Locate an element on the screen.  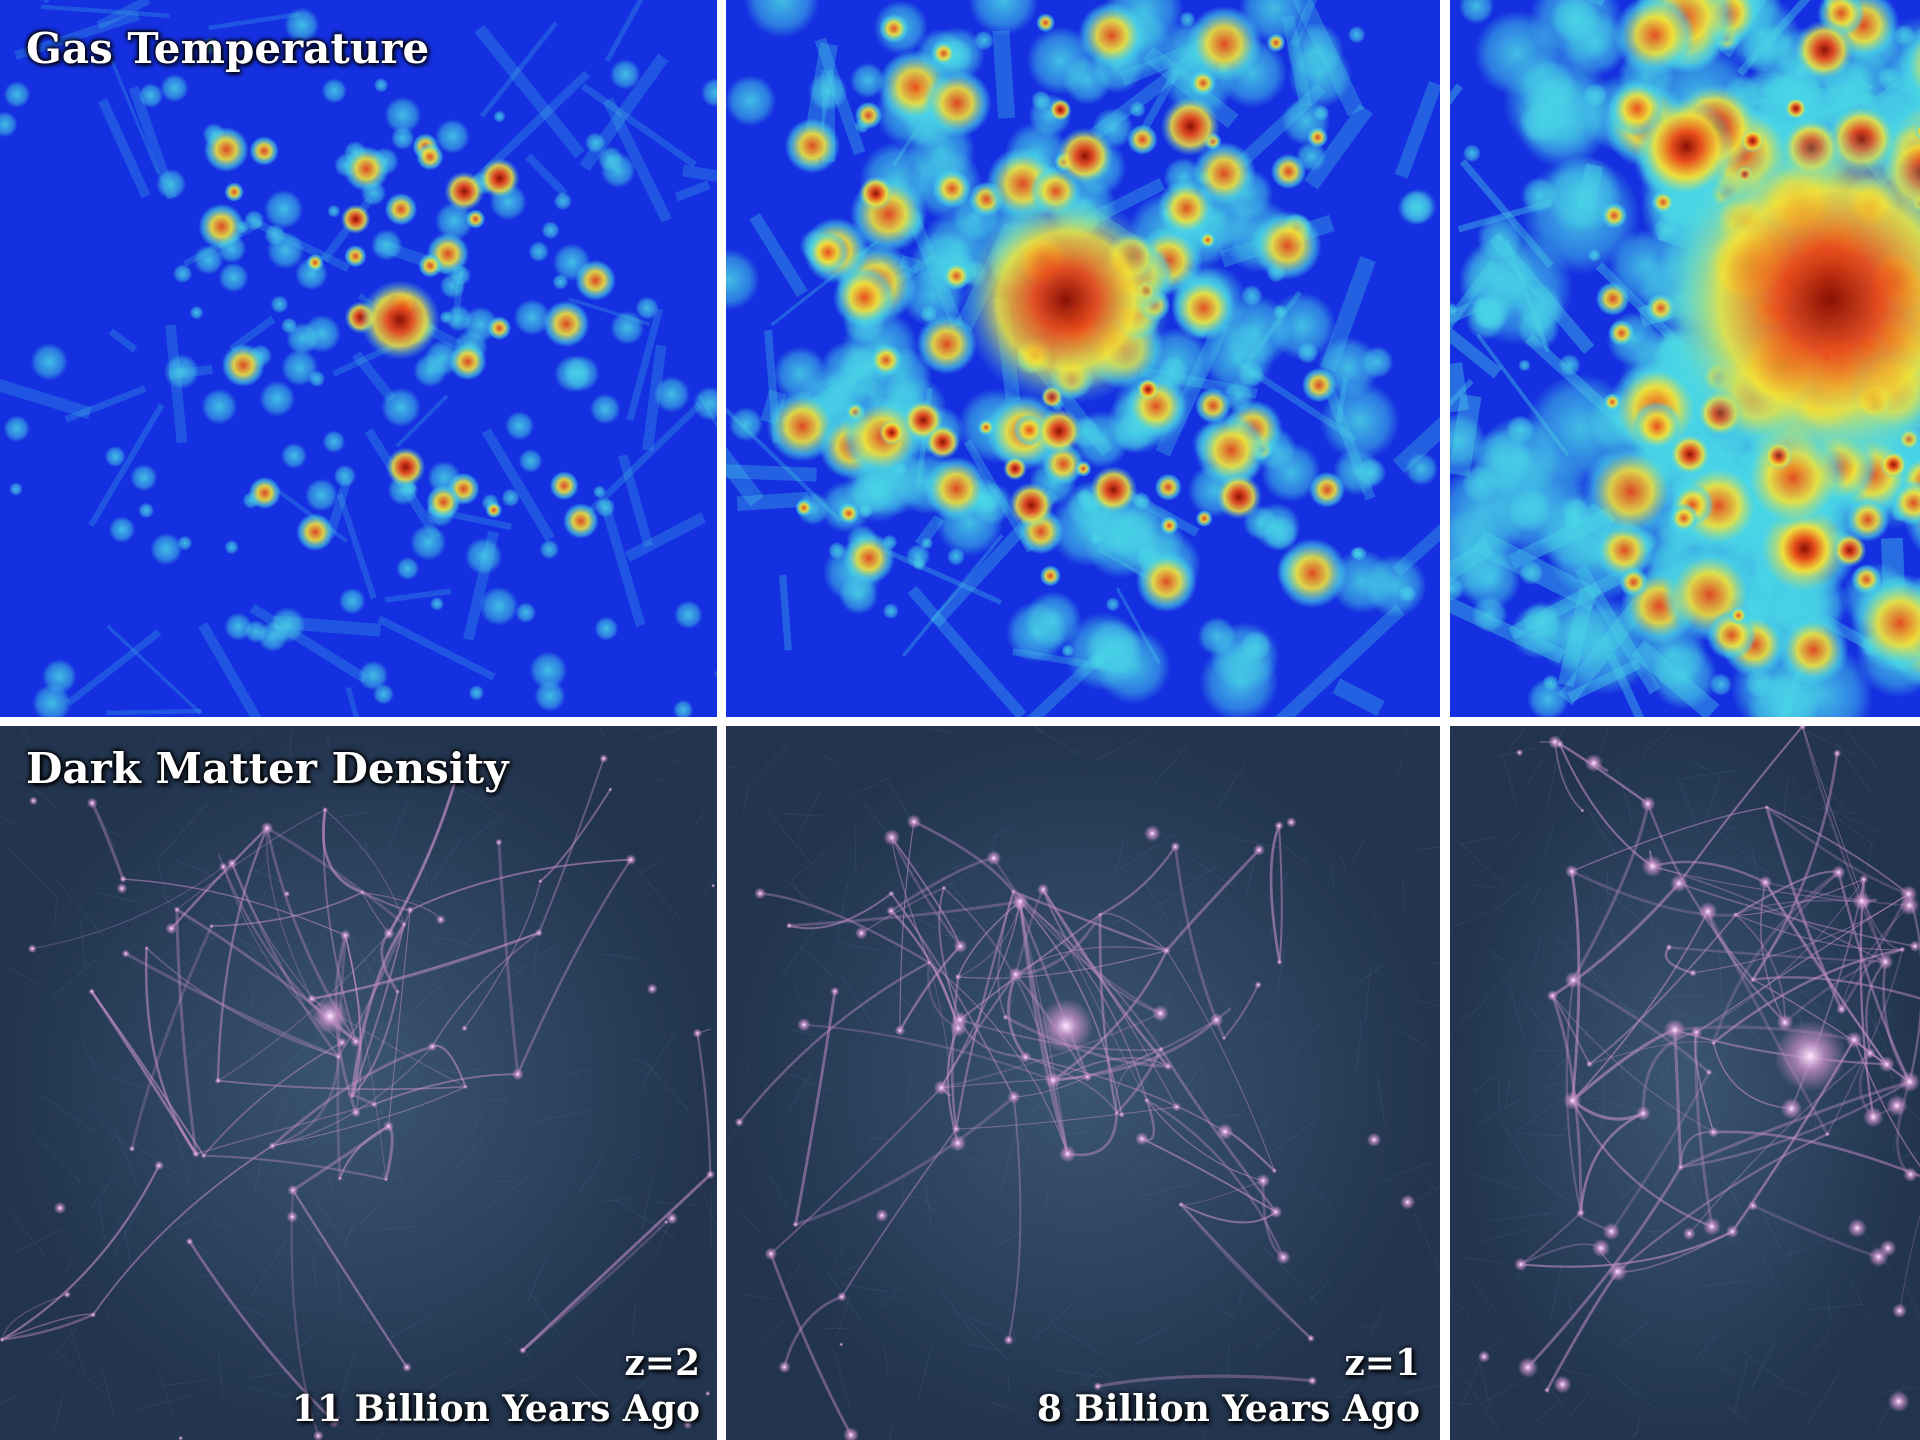
dark-matter-density-map-icon is located at coordinates (1685, 1083).